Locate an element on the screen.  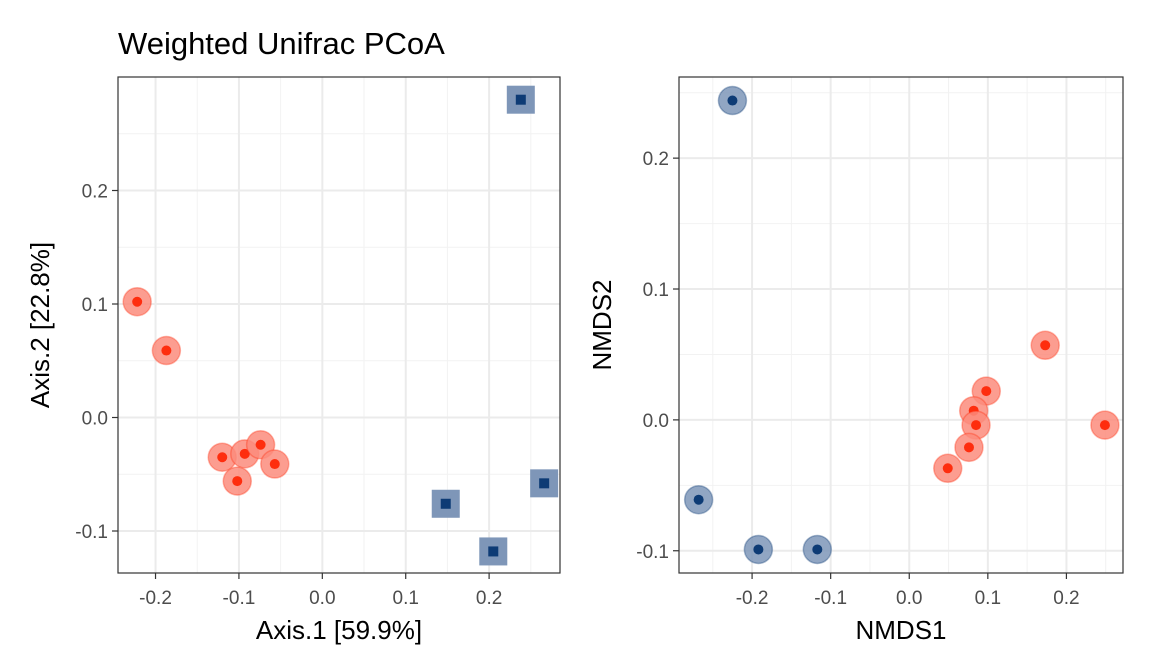
pcoa-y-tick-label: 0.0 is located at coordinates (95, 419).